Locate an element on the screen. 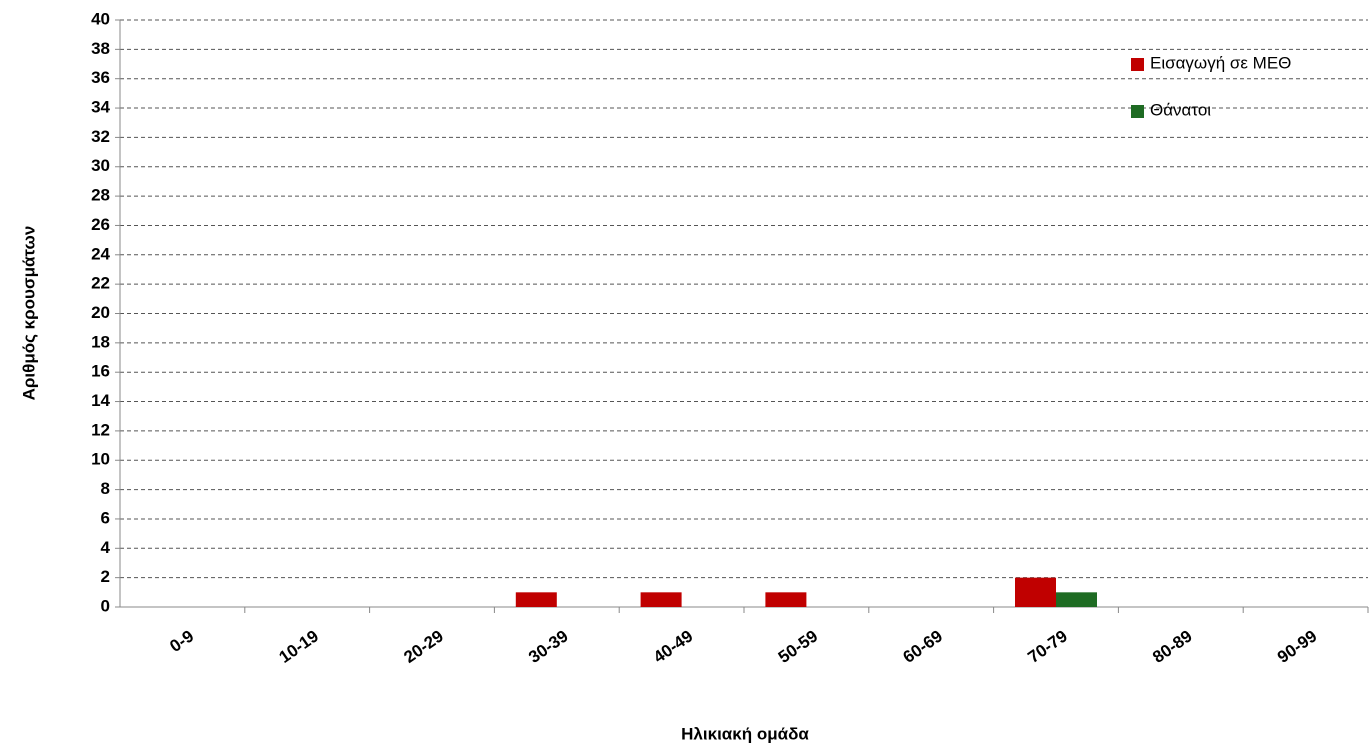  y-tick-label: 24 is located at coordinates (100, 253).